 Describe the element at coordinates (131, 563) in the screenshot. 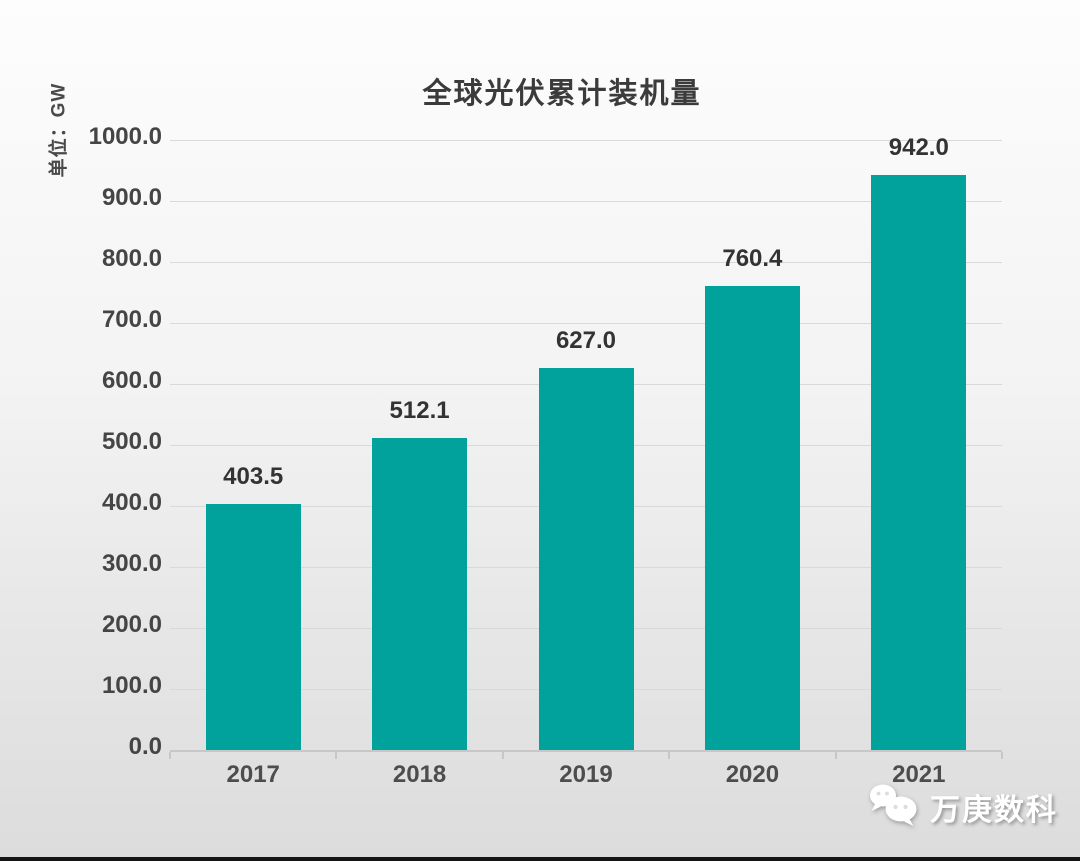

I see `y-tick-label: 300.0` at that location.